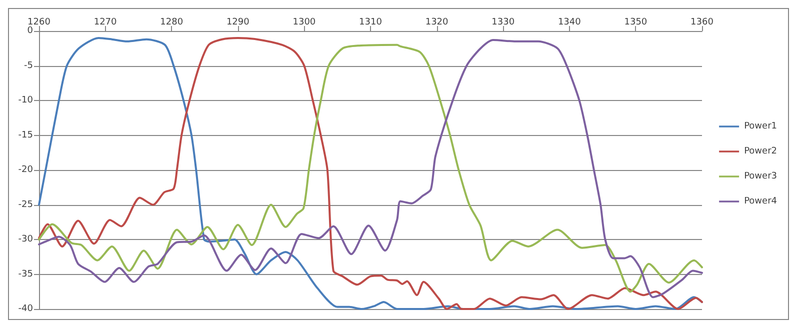  What do you see at coordinates (760, 151) in the screenshot?
I see `legend-label: Power2` at bounding box center [760, 151].